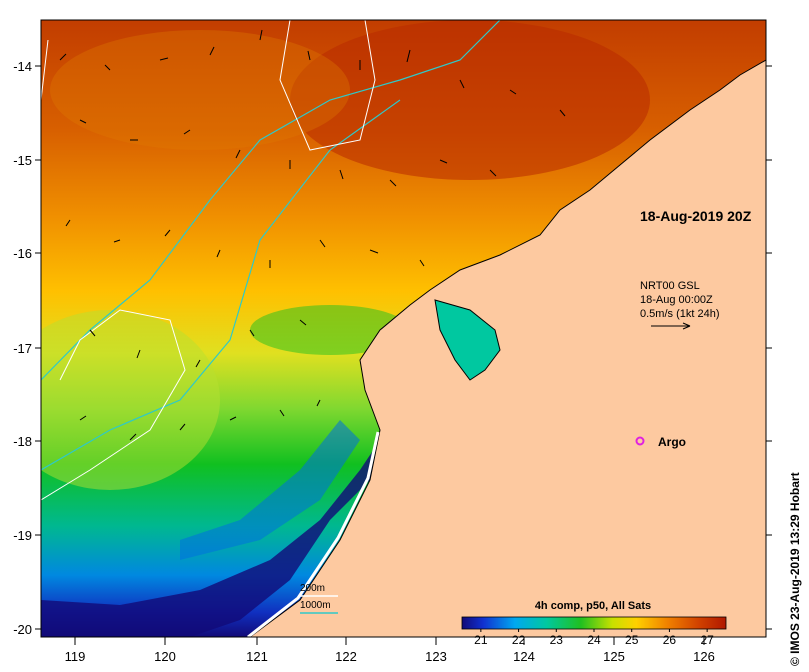 Image resolution: width=809 pixels, height=672 pixels. I want to click on current-scale-arrow, so click(671, 326).